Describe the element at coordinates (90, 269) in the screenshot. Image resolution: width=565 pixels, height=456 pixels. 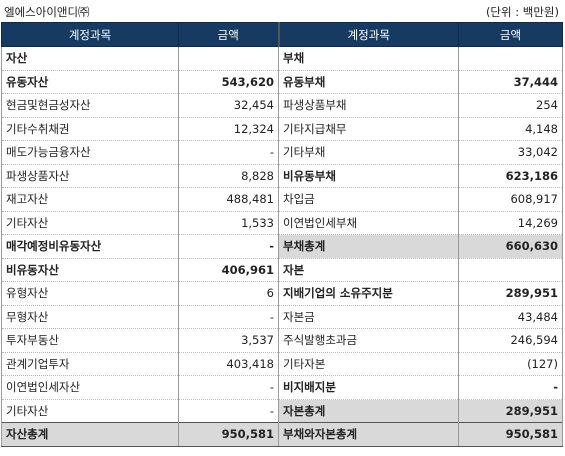
I see `left-account-cell: 비유동자산` at that location.